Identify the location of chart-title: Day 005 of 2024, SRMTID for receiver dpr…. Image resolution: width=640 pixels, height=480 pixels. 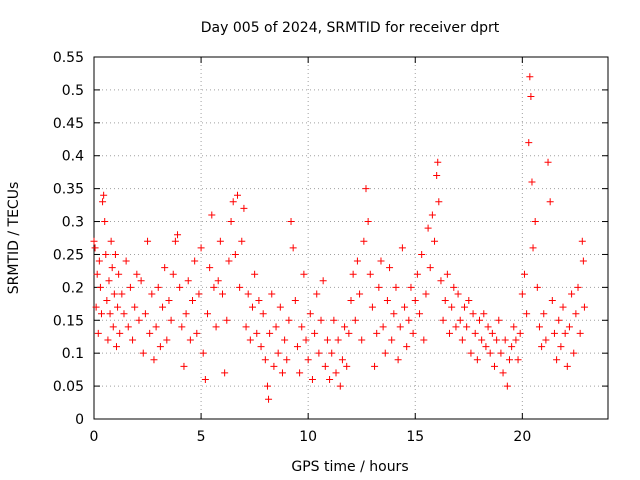
(350, 28).